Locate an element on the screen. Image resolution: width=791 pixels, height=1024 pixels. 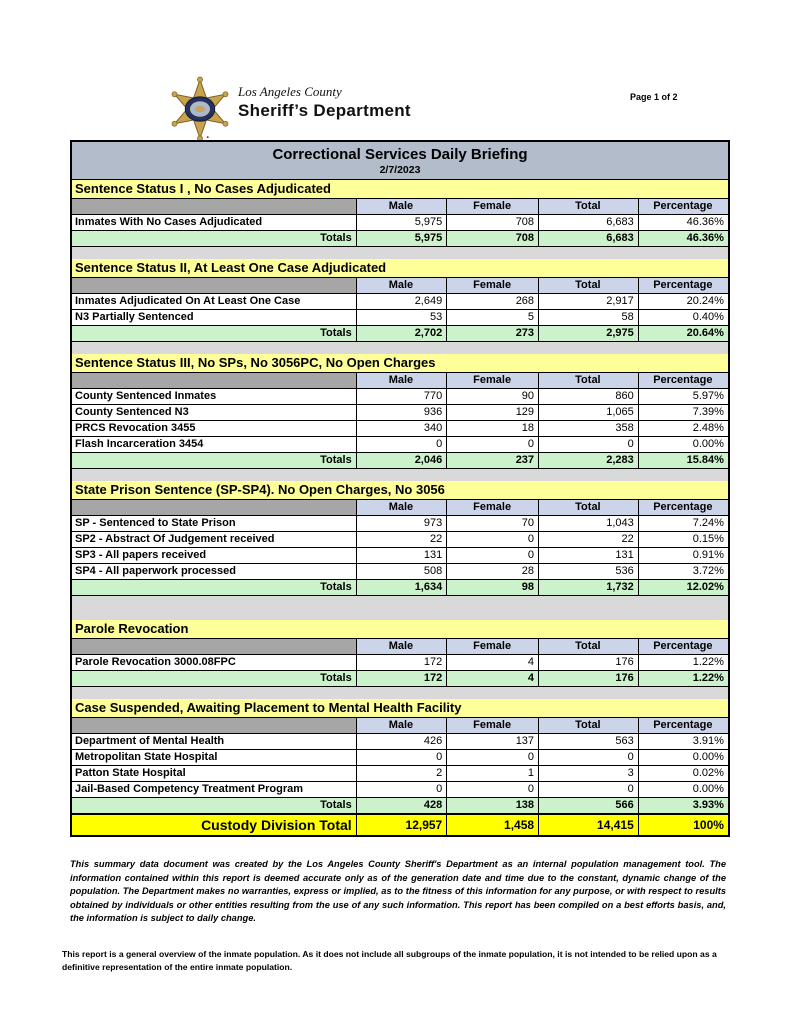
row-label: Patton State Hospital is located at coordinates (214, 773).